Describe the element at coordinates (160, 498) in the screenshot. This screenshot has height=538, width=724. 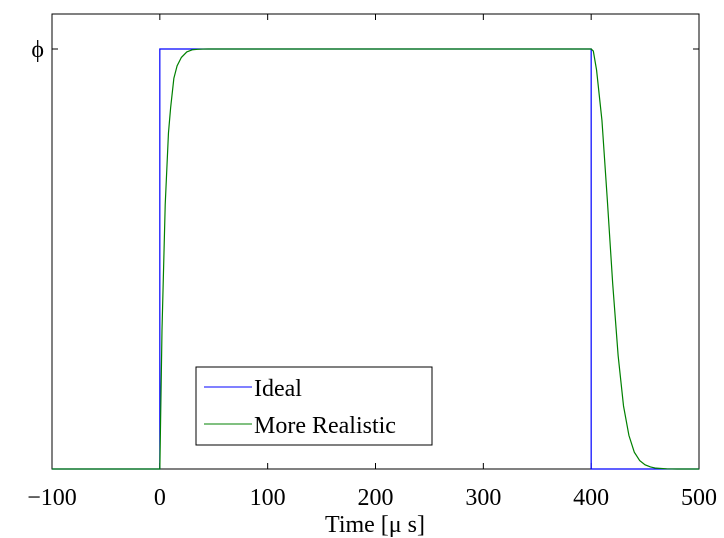
I see `x-tick-label: 0` at that location.